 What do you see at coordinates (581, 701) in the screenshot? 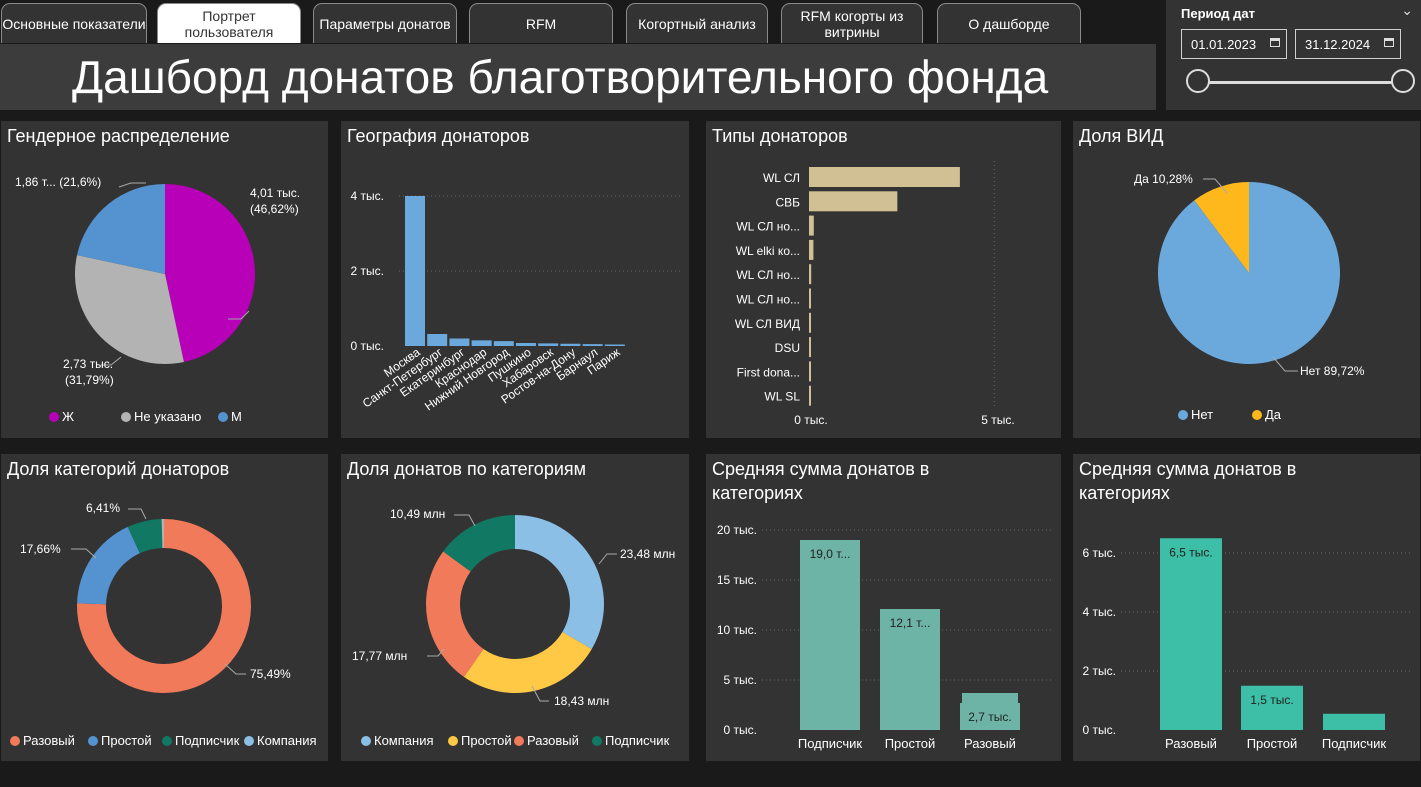
I see `data-label: 18,43 млн` at bounding box center [581, 701].